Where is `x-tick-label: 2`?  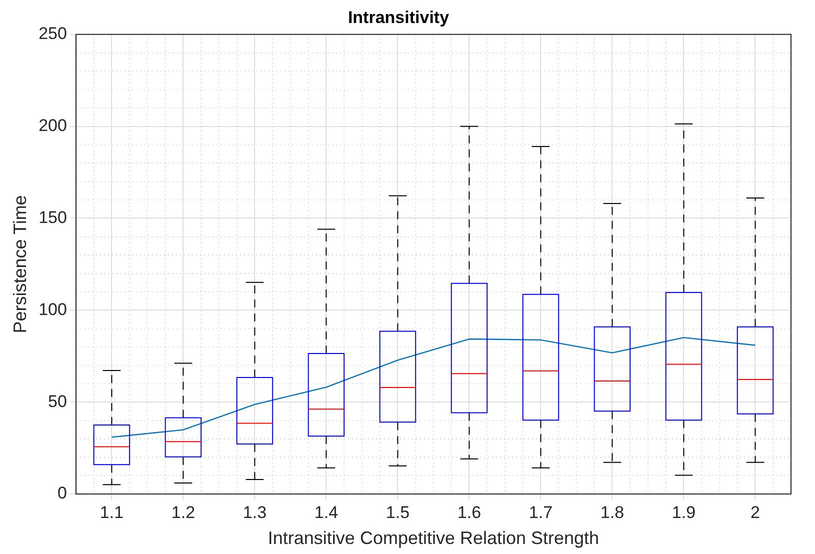
x-tick-label: 2 is located at coordinates (755, 512).